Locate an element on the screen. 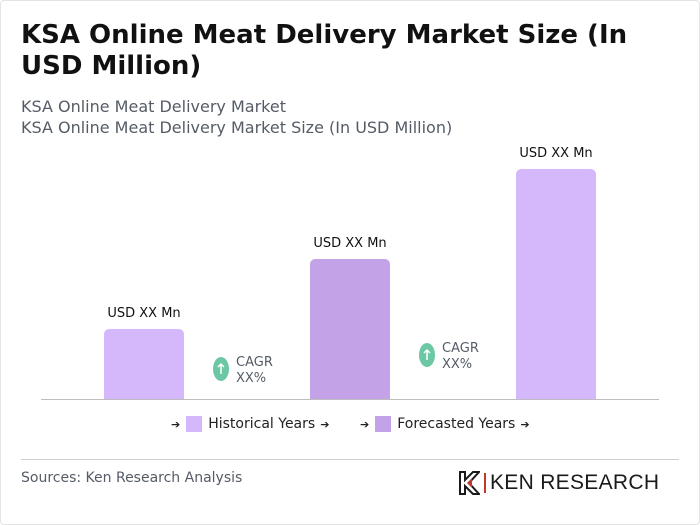 The height and width of the screenshot is (525, 700). chart-subtitle-primary: KSA Online Meat Delivery Market is located at coordinates (153, 106).